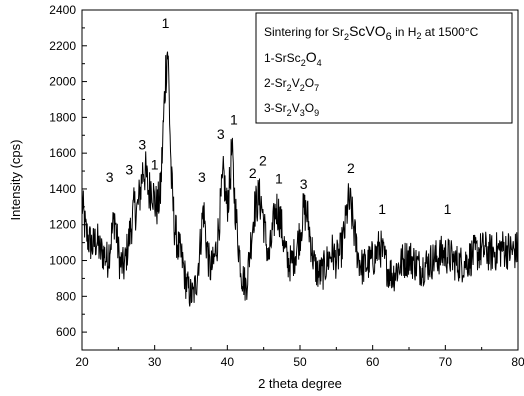 This screenshot has height=396, width=524. Describe the element at coordinates (293, 58) in the screenshot. I see `legend-entry-1: 1-SrSc2O4` at that location.